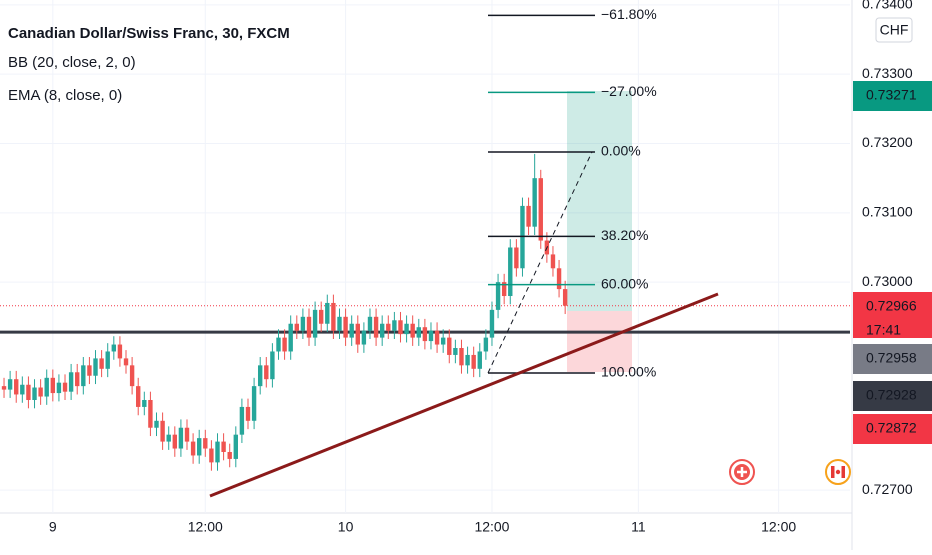 This screenshot has height=555, width=932. I want to click on price-badge-label: 0.72958, so click(891, 358).